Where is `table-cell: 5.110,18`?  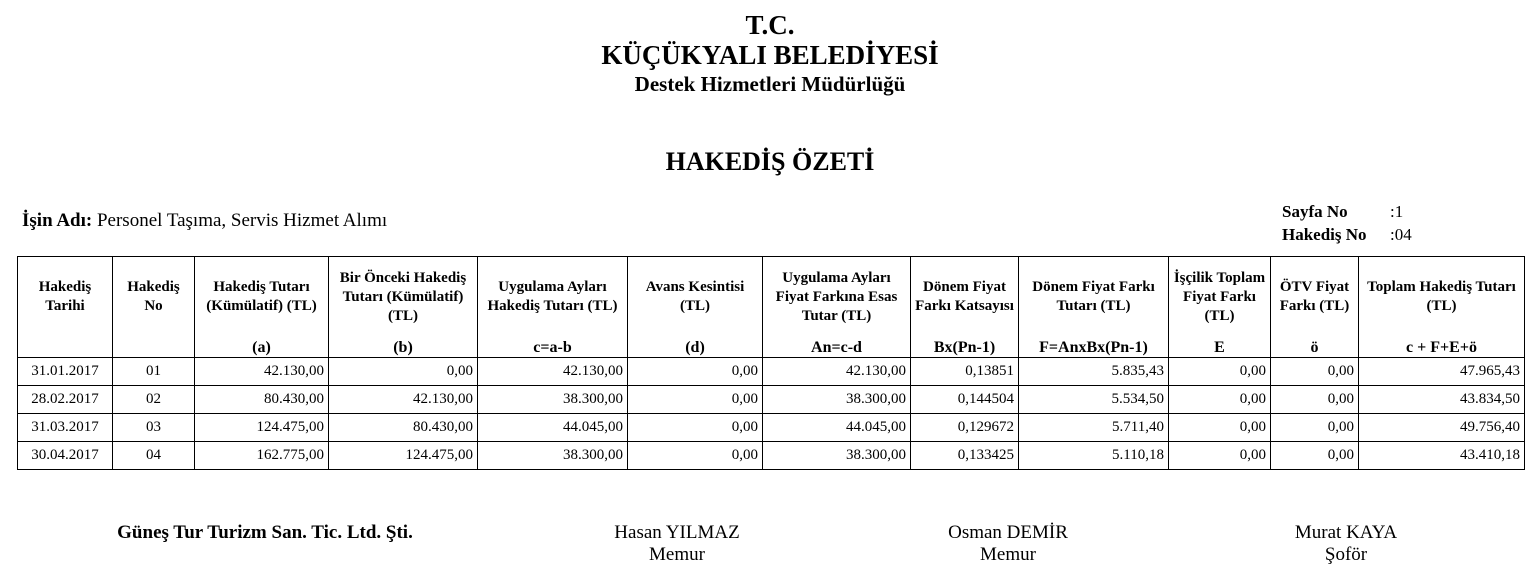 table-cell: 5.110,18 is located at coordinates (1093, 455).